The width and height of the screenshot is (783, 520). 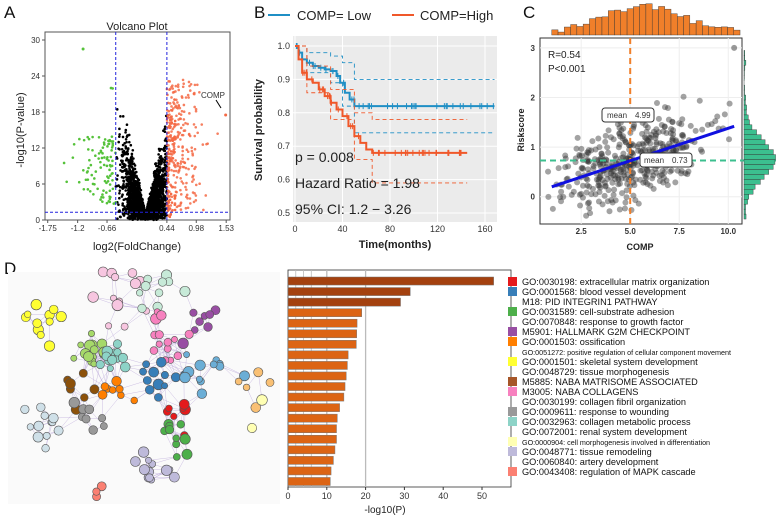 I want to click on legend-label-1: GO:0001568: blood vessel development, so click(x=604, y=292).